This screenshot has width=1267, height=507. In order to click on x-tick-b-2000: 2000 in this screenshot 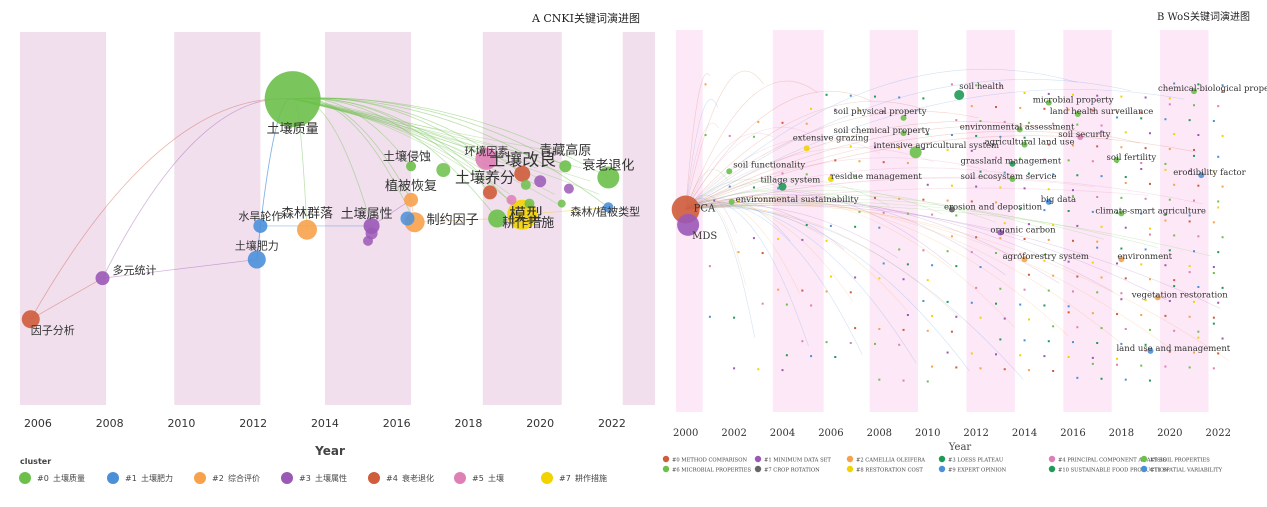, I will do `click(685, 433)`.